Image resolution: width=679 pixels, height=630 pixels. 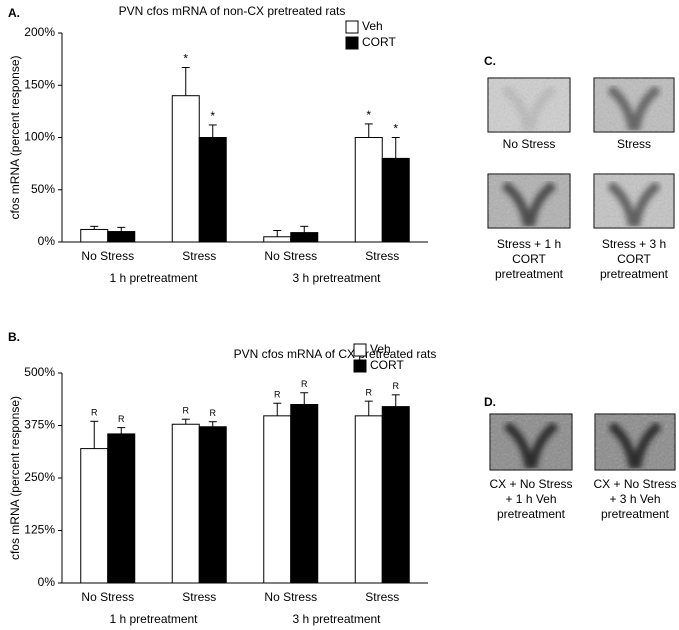 What do you see at coordinates (335, 354) in the screenshot?
I see `chart-title: PVN cfos mRNA of CX pretreated rats` at bounding box center [335, 354].